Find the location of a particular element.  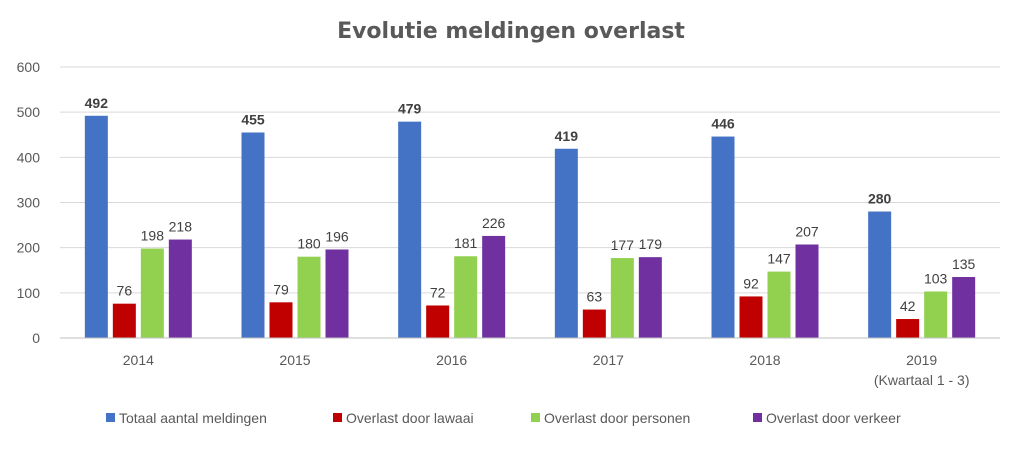

data-label: 492 is located at coordinates (97, 103).